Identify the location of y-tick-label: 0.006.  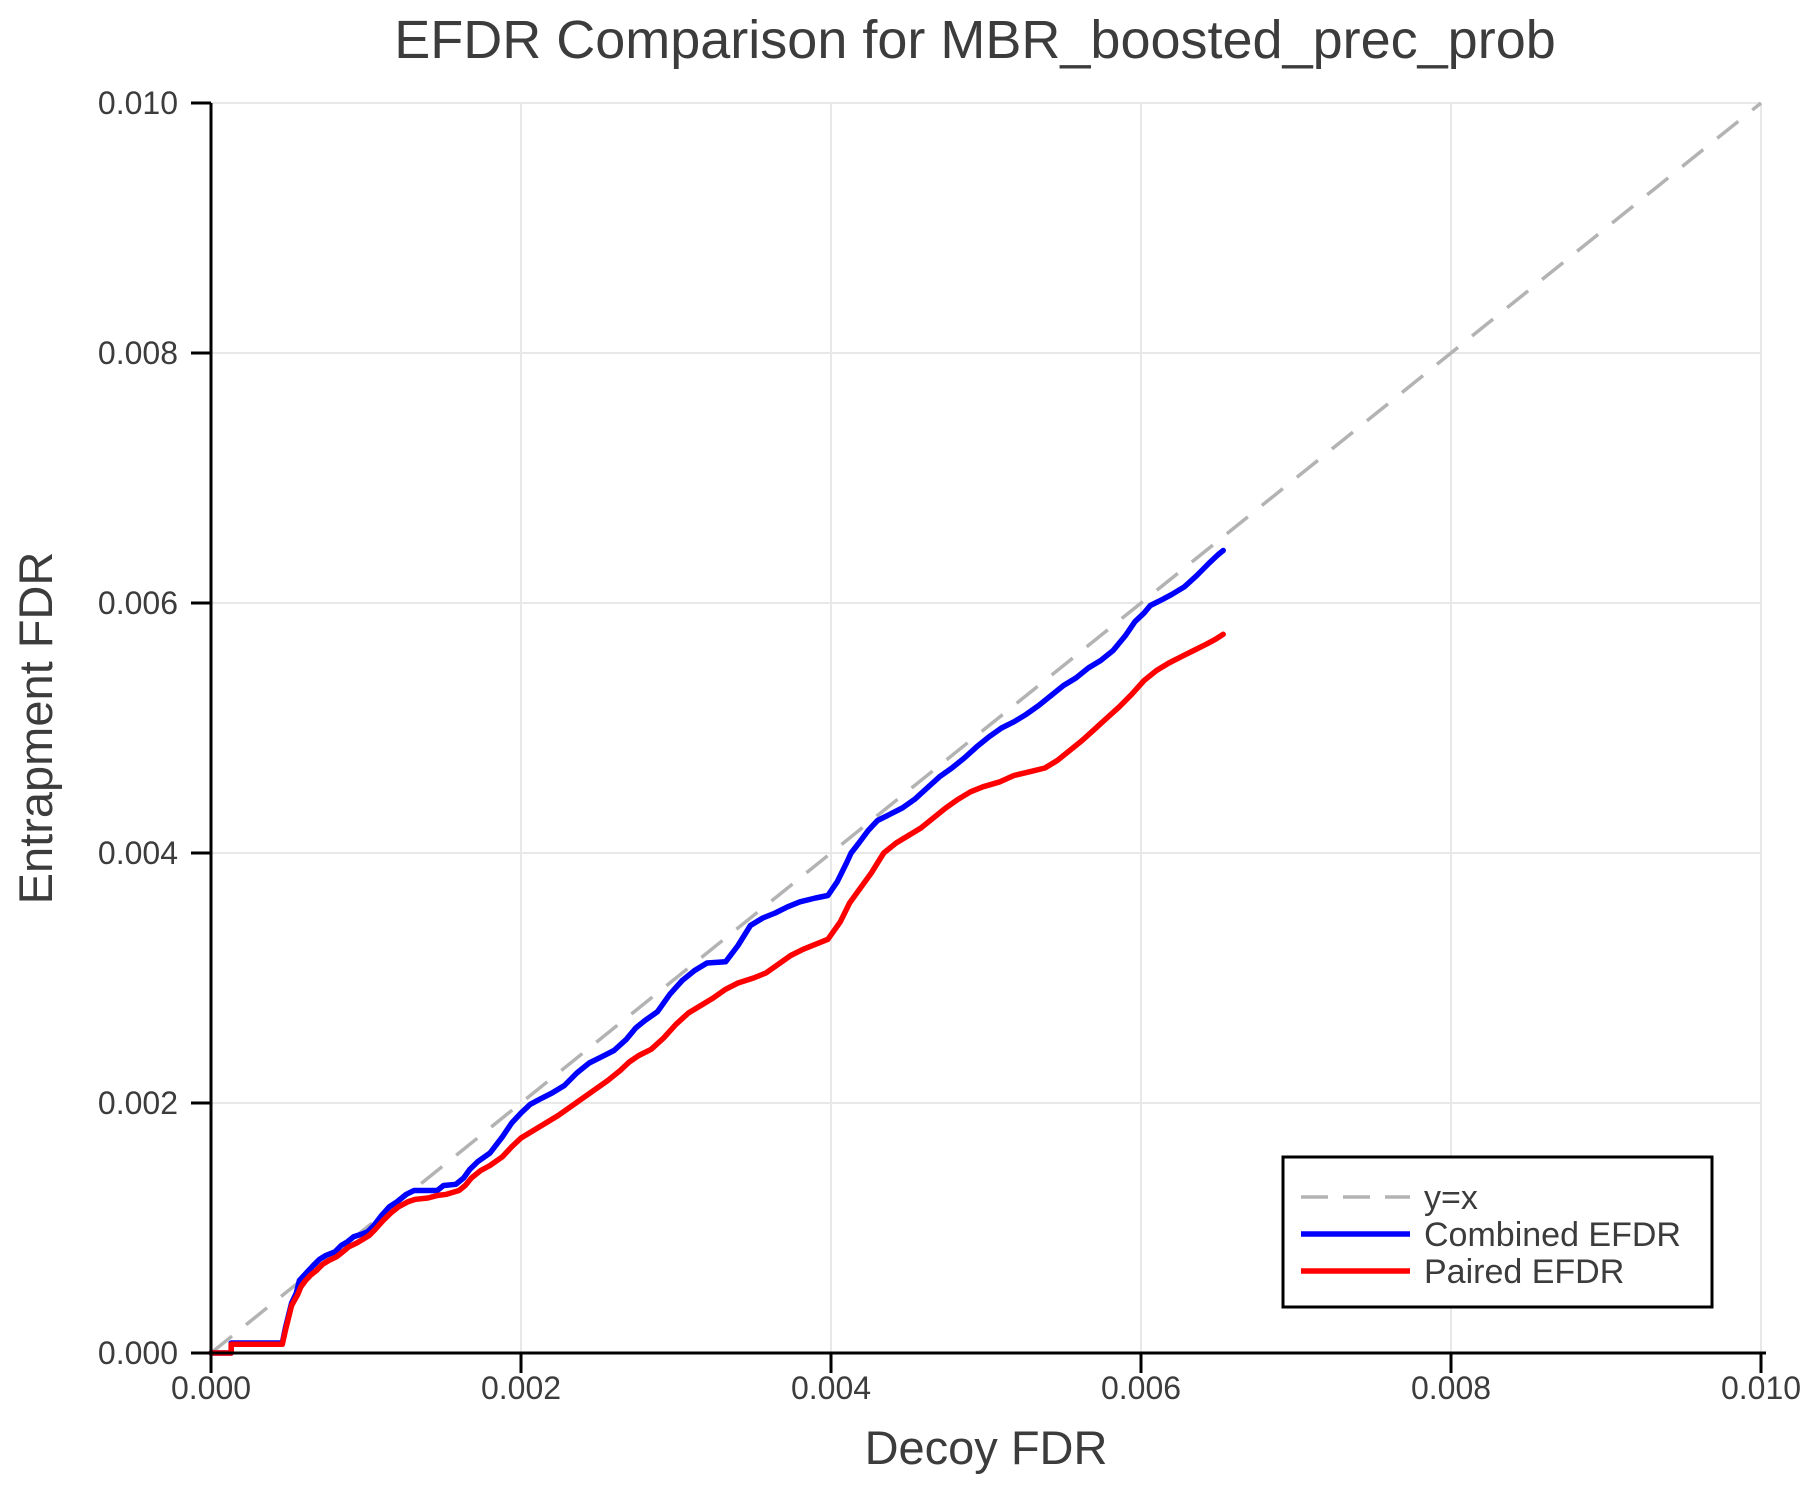
(138, 603).